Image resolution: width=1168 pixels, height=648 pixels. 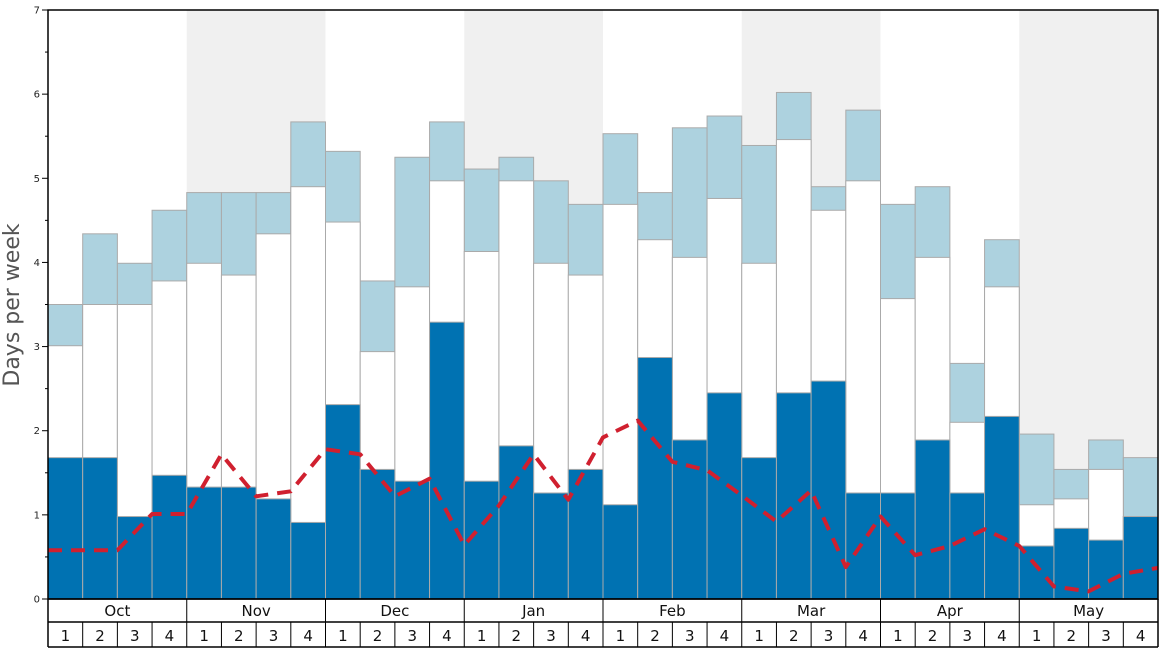 What do you see at coordinates (37, 95) in the screenshot?
I see `y-tick-label: 6` at bounding box center [37, 95].